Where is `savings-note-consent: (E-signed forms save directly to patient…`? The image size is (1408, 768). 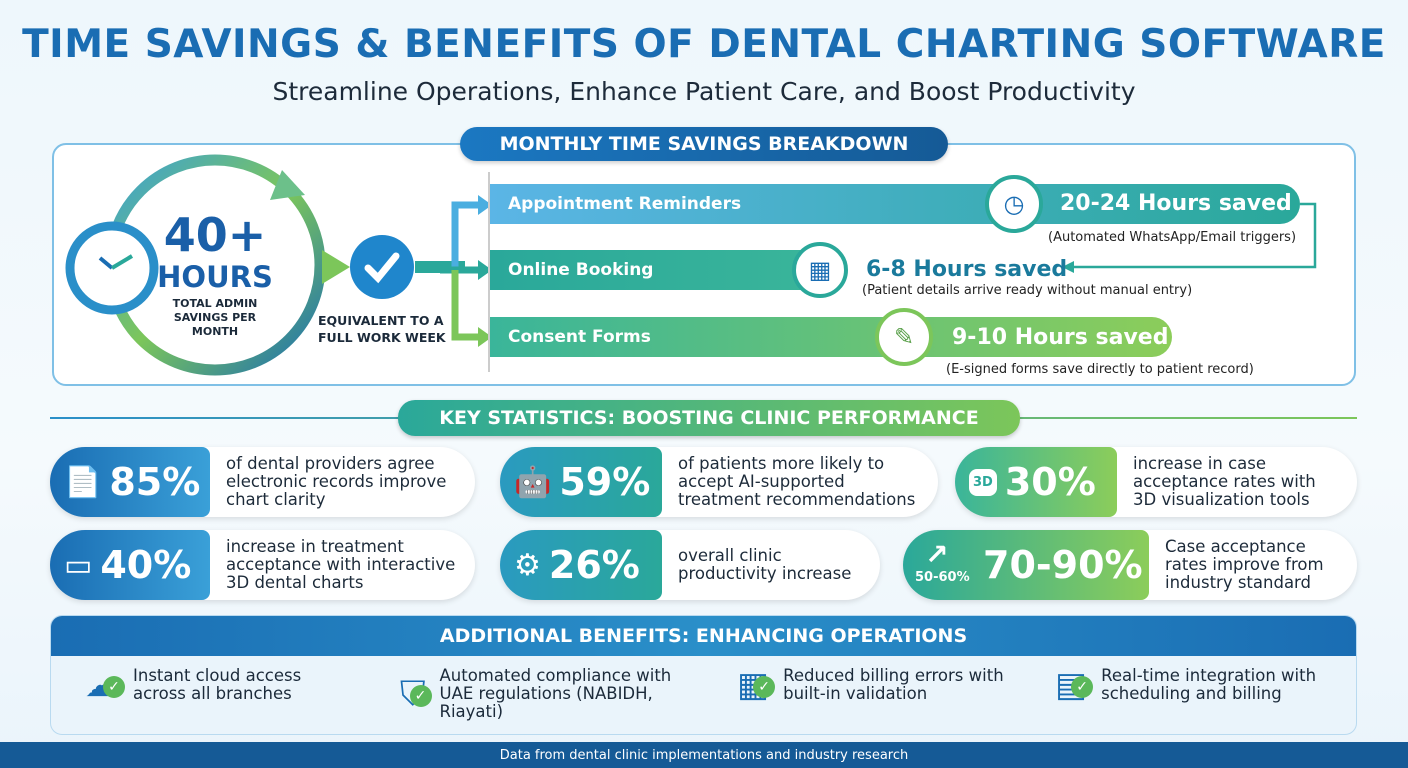
savings-note-consent: (E-signed forms save directly to patient… is located at coordinates (1100, 369).